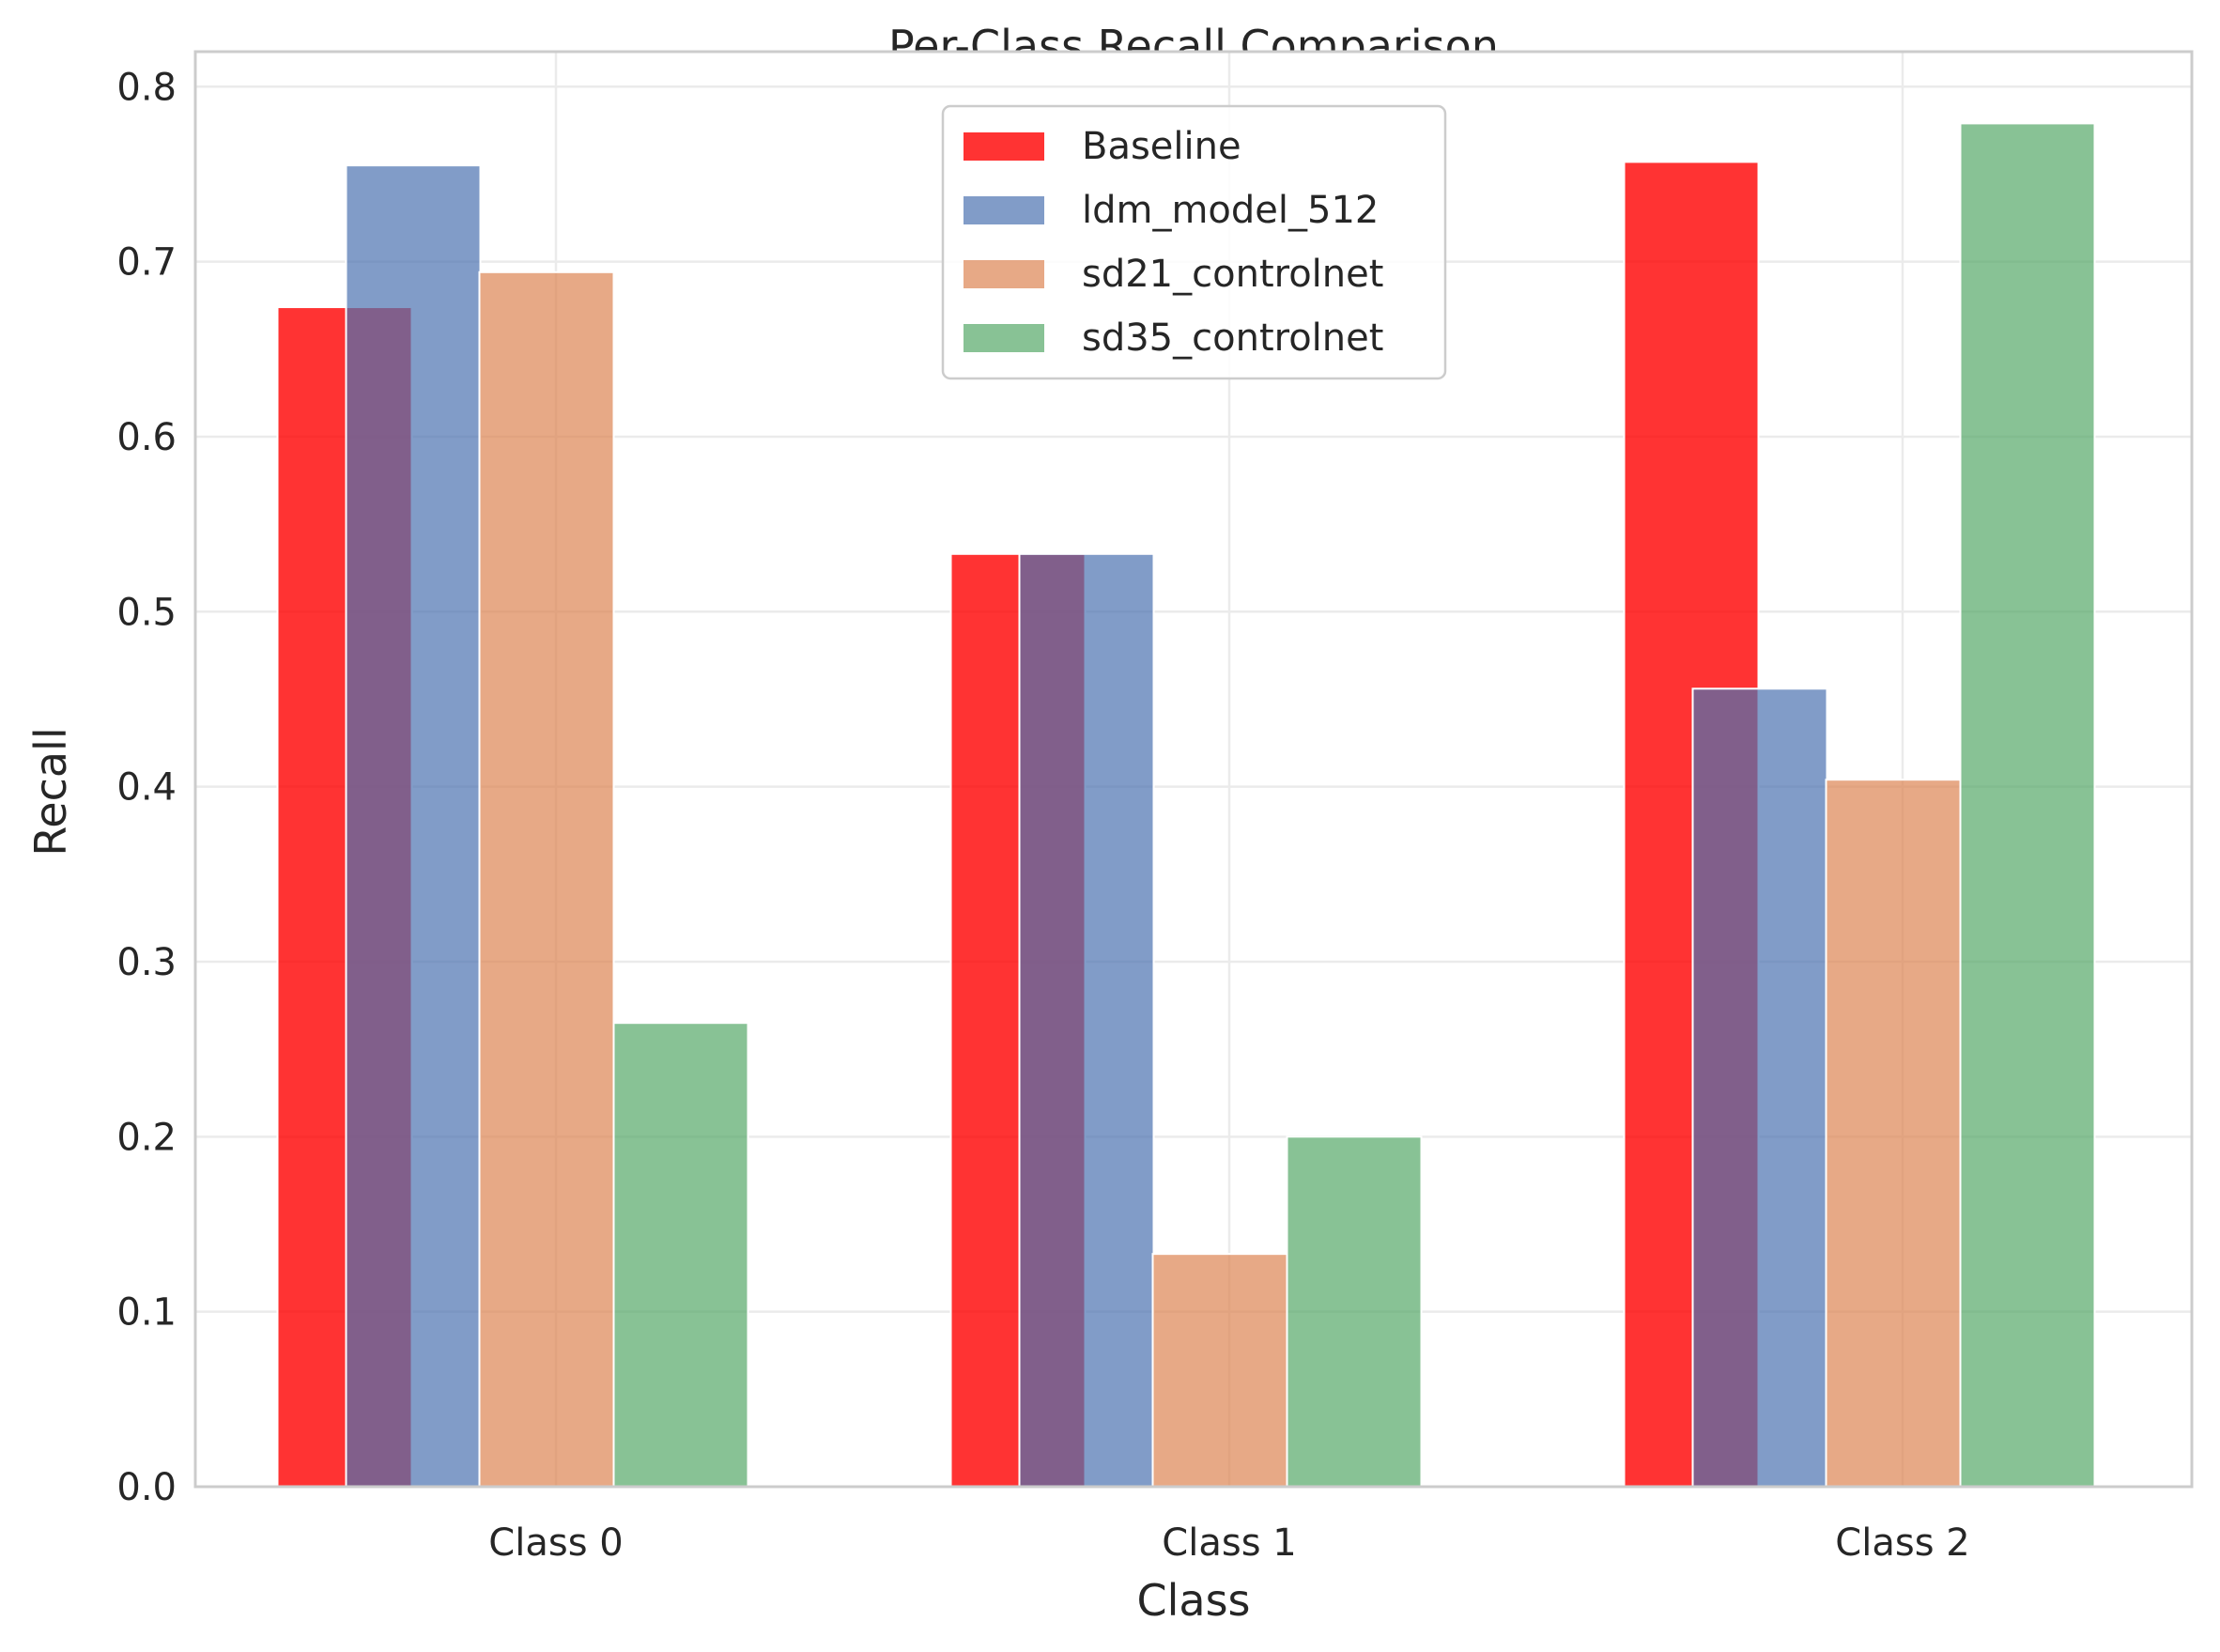  I want to click on y-tick-label: 0.0, so click(146, 1487).